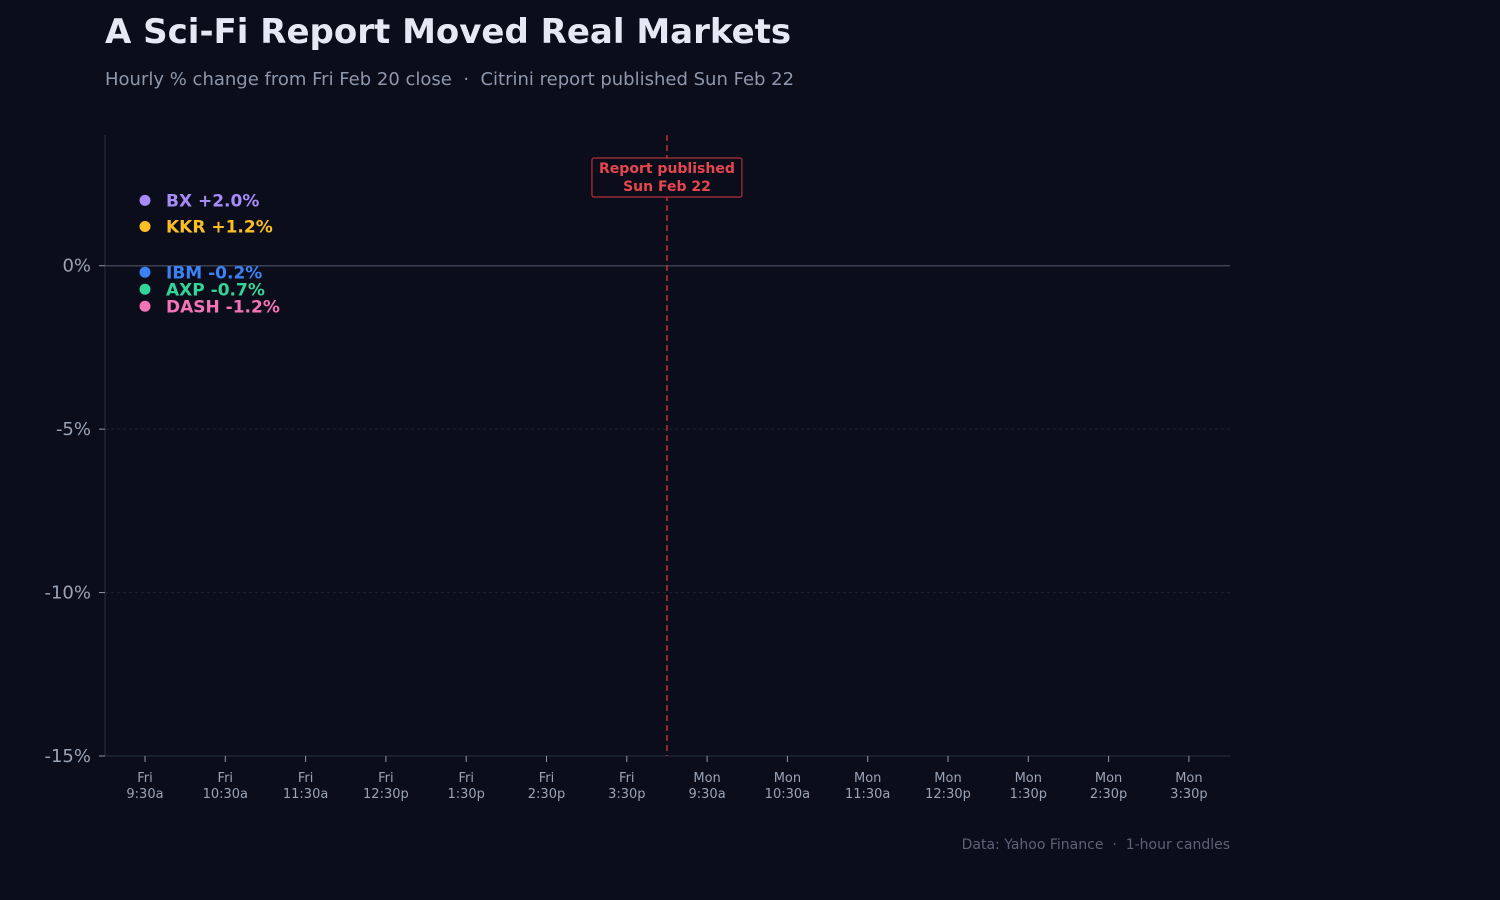 The height and width of the screenshot is (900, 1500). I want to click on legend-marker-ibm, so click(145, 272).